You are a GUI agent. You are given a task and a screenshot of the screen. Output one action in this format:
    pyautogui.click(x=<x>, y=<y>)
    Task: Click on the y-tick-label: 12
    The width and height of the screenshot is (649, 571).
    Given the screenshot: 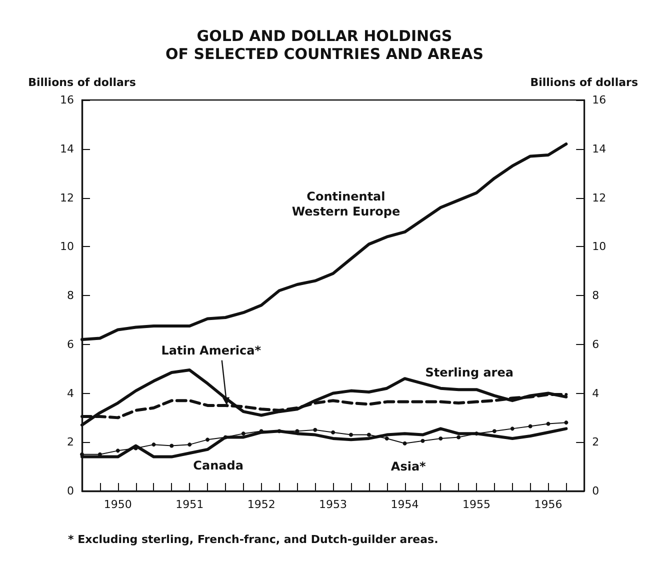 What is the action you would take?
    pyautogui.click(x=67, y=197)
    